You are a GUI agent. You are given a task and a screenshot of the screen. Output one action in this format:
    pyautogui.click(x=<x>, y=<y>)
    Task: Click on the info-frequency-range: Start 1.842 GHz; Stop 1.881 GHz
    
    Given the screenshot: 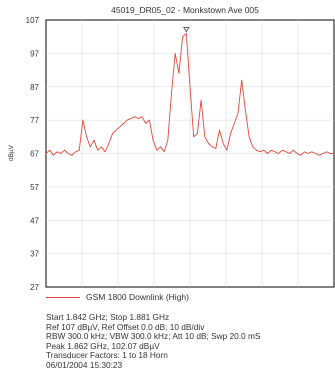 What is the action you would take?
    pyautogui.click(x=108, y=317)
    